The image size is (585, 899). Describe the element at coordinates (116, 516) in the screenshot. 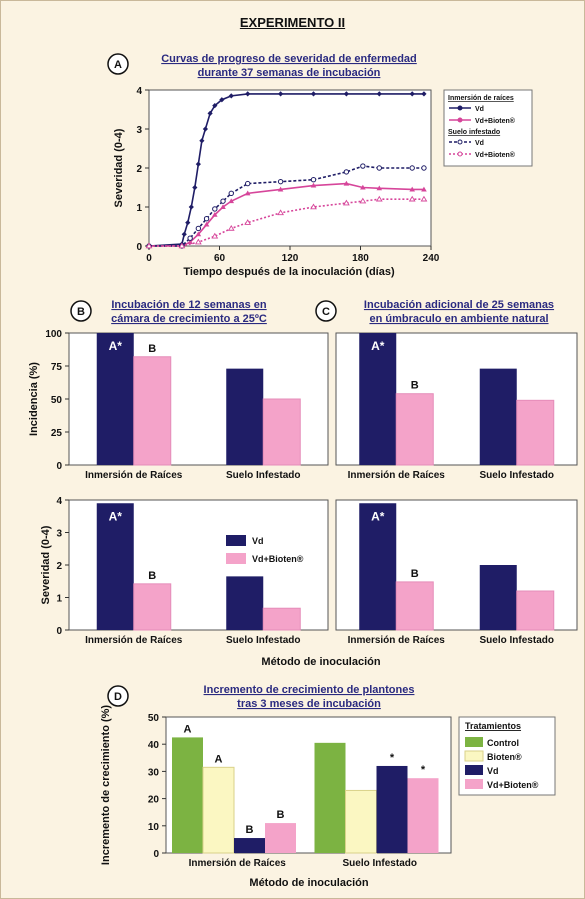

I see `chart-b-severity-annotation: A*` at that location.